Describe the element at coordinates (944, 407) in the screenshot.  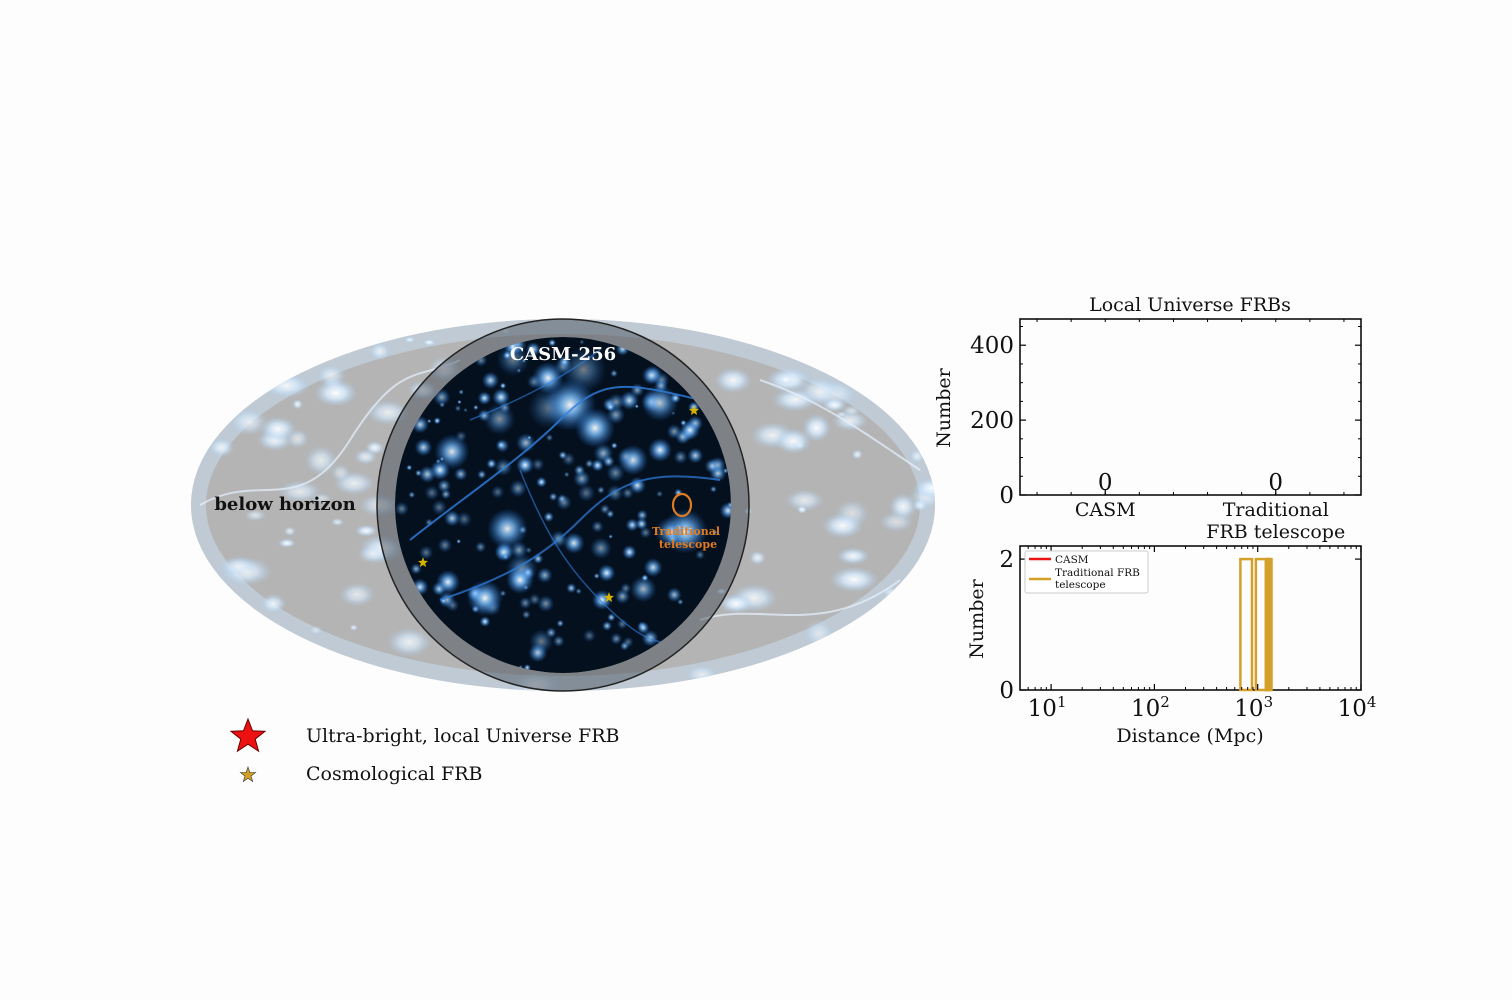
I see `bar-chart-ylabel: Number` at that location.